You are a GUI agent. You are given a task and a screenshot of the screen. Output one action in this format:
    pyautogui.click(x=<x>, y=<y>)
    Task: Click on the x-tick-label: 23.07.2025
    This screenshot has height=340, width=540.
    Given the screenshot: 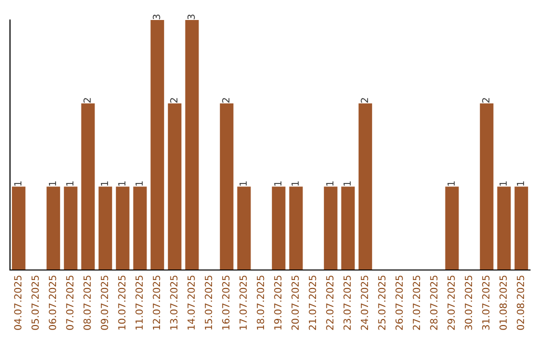 What is the action you would take?
    pyautogui.click(x=347, y=303)
    